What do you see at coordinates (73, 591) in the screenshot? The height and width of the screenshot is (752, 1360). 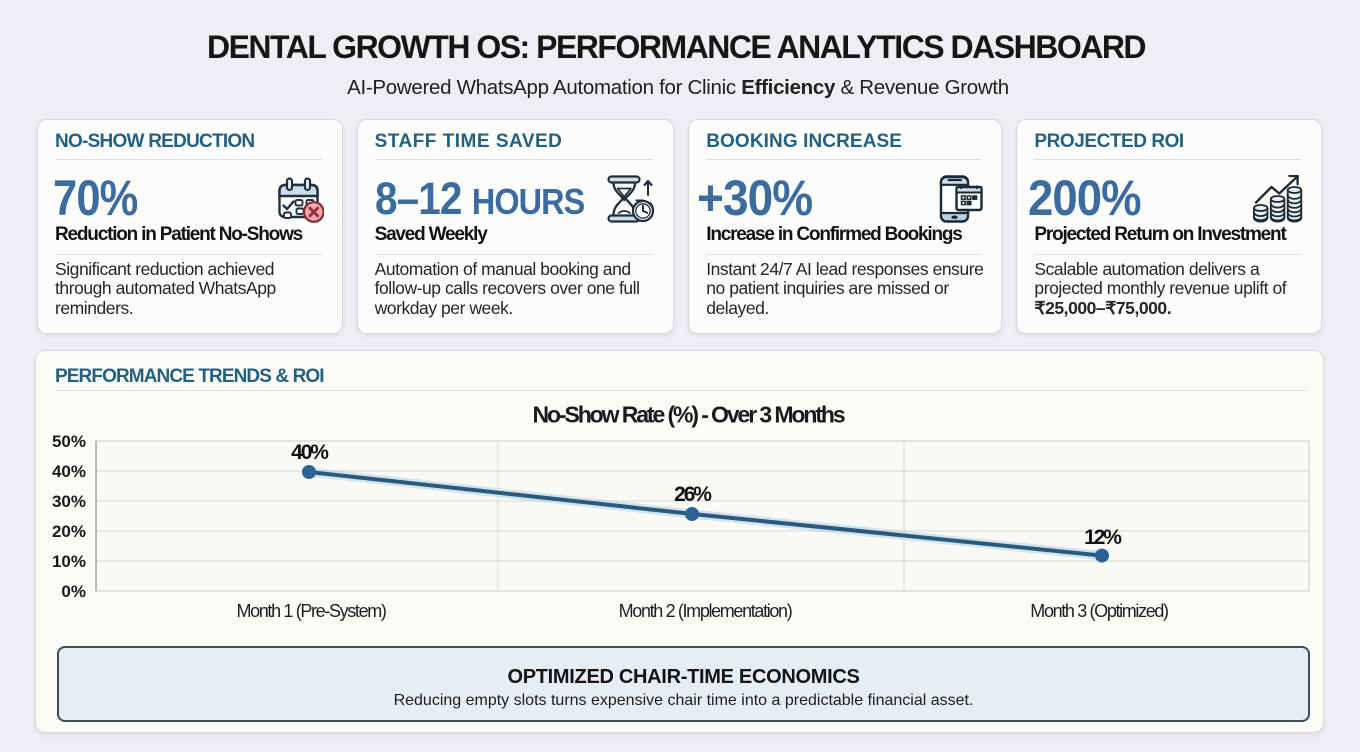 I see `svg-text: 0%` at bounding box center [73, 591].